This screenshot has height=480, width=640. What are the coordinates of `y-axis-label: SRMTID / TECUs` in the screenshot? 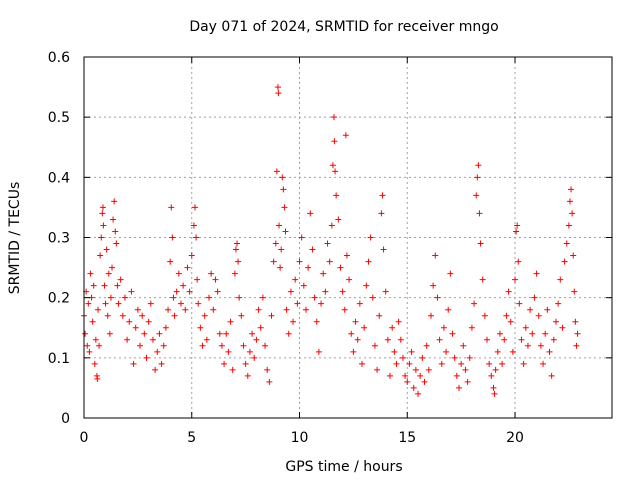 It's located at (15, 238).